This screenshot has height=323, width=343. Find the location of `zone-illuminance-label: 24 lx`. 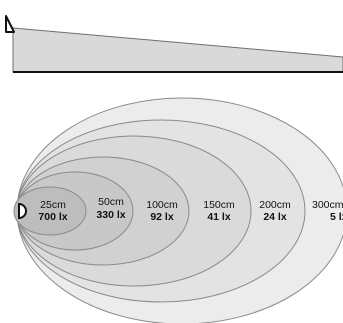

zone-illuminance-label: 24 lx is located at coordinates (275, 217).